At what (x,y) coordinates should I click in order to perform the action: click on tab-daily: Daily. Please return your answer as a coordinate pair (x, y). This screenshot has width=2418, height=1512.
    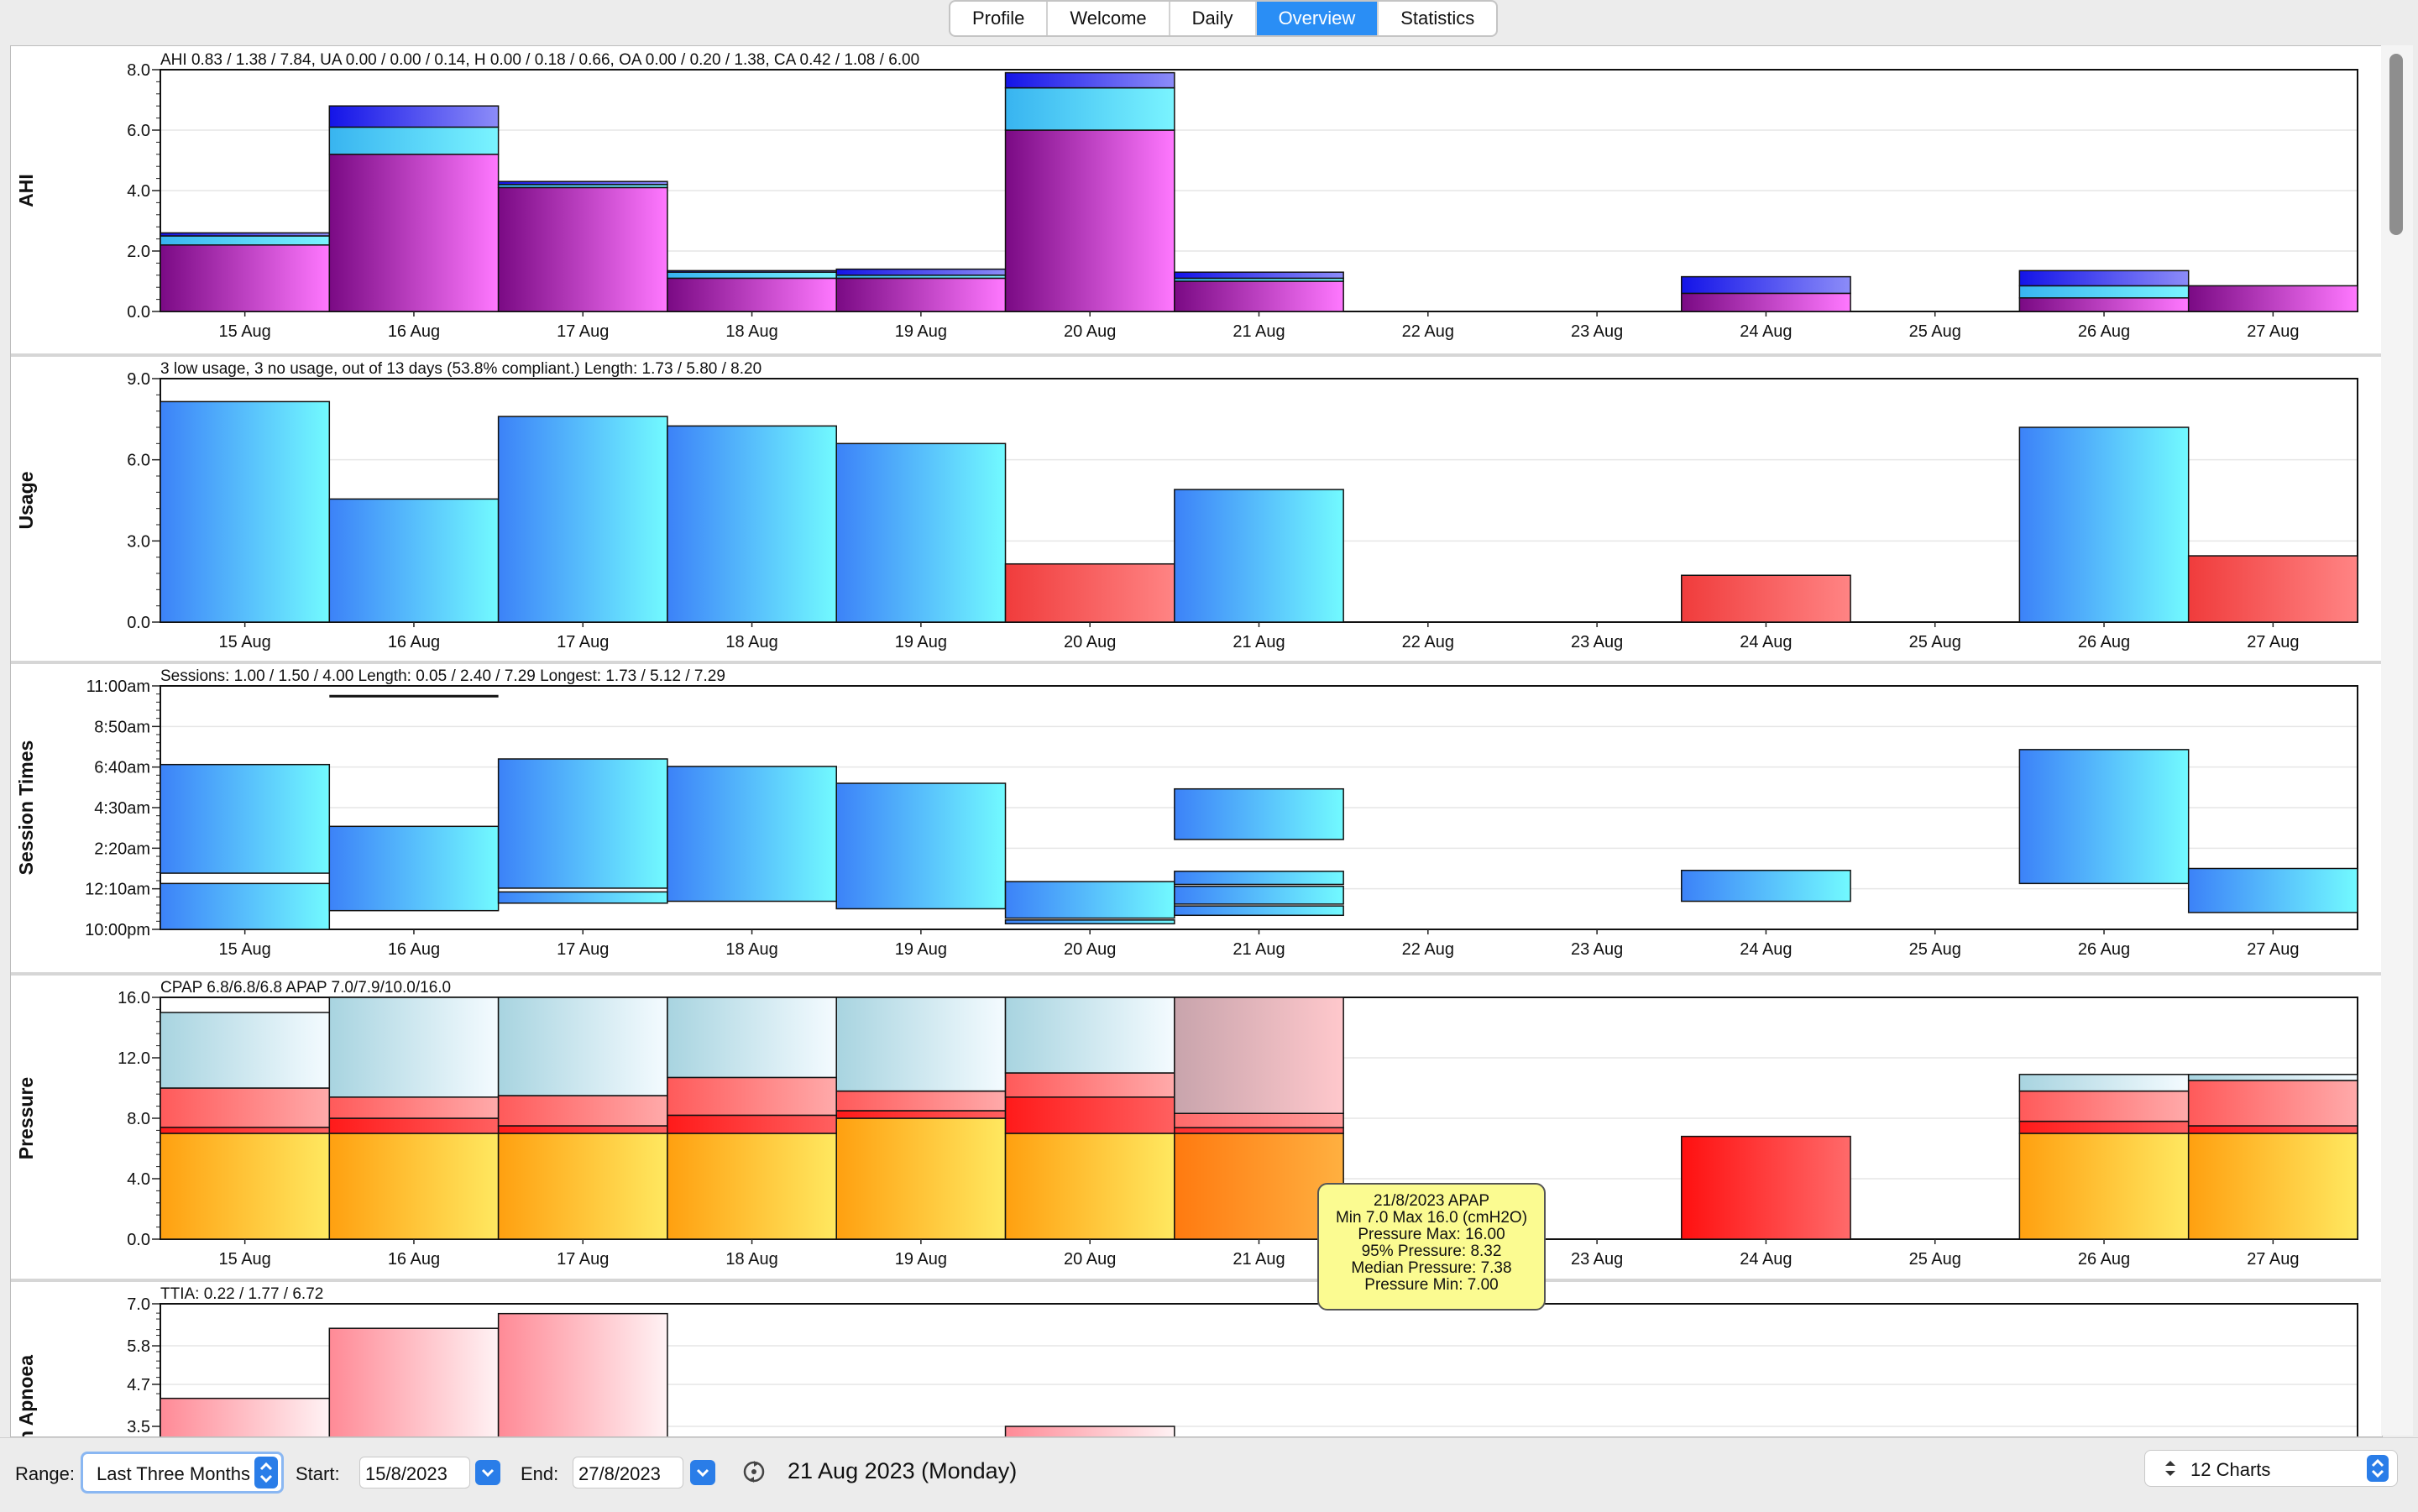
    Looking at the image, I should click on (1213, 18).